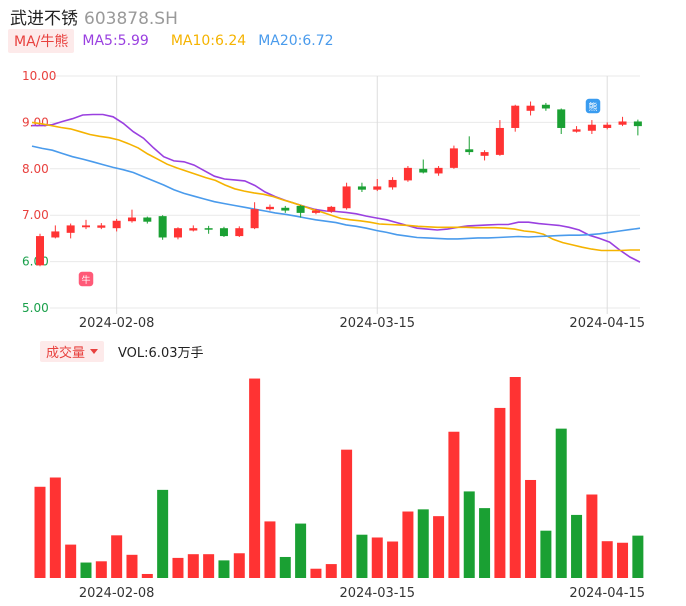 The image size is (686, 606). I want to click on price-axis-tick-label: 10.00, so click(39, 76).